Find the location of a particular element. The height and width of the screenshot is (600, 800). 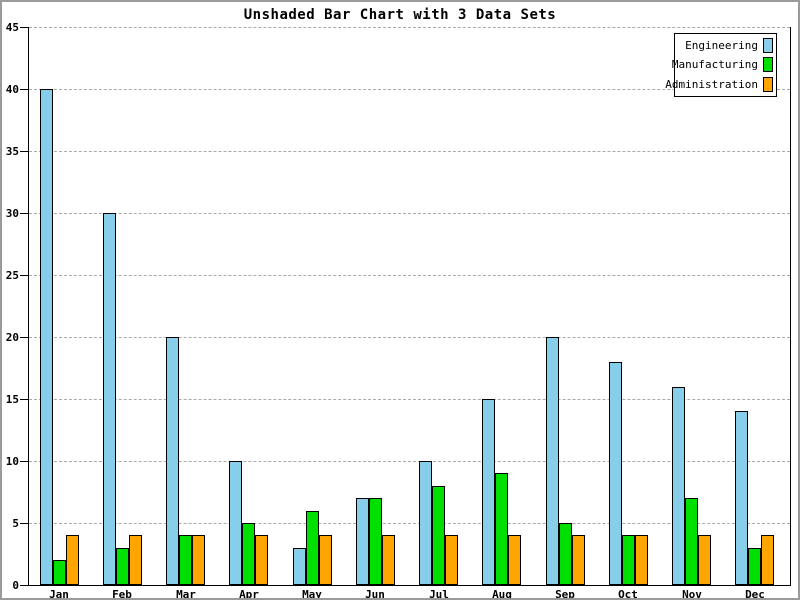

bar-manufacturing-sep is located at coordinates (565, 554).